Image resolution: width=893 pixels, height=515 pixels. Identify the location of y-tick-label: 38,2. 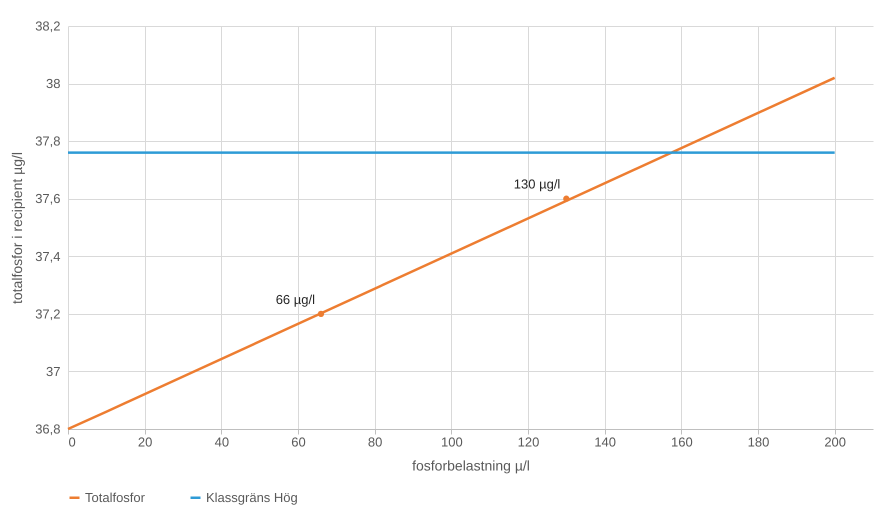
(47, 26).